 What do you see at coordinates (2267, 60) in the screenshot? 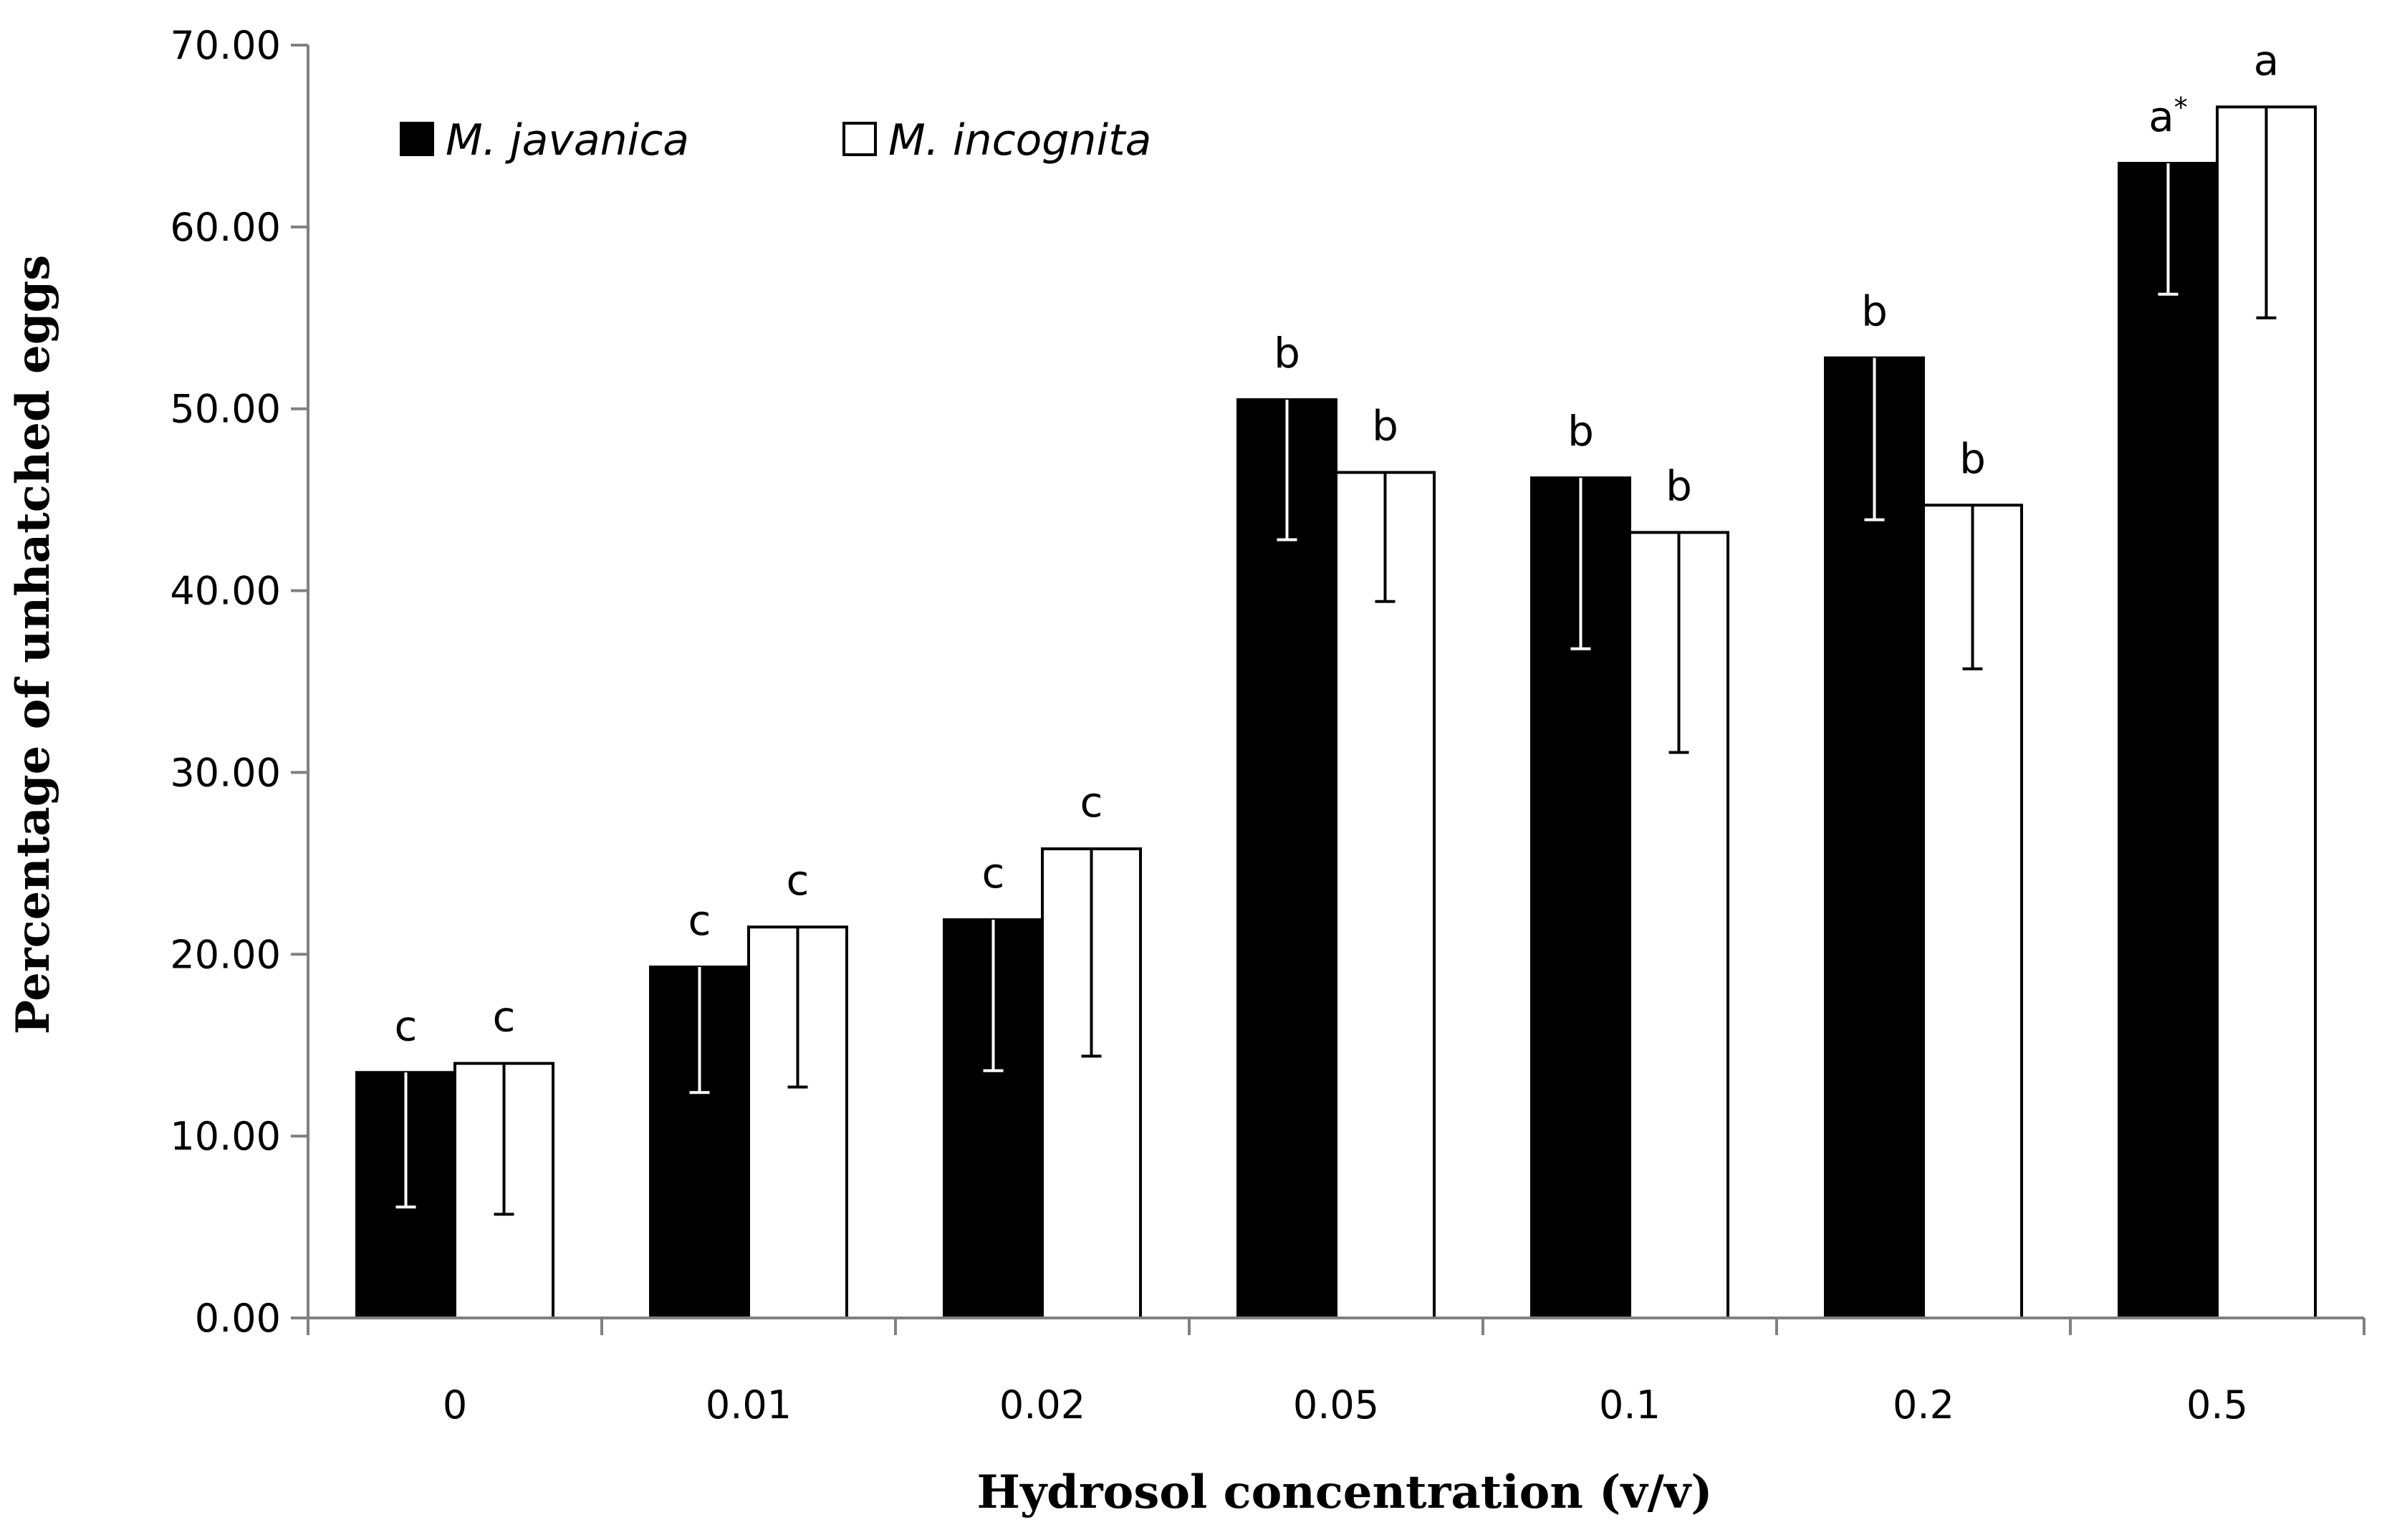
I see `significance-label: a` at bounding box center [2267, 60].